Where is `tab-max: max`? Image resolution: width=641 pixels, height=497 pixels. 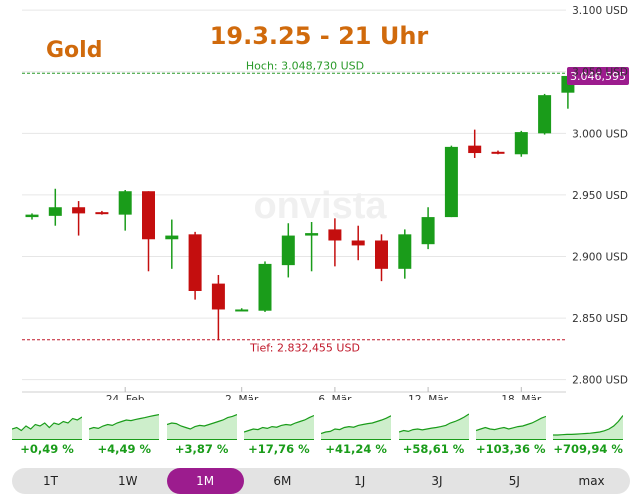
tab-max: max is located at coordinates (591, 481).